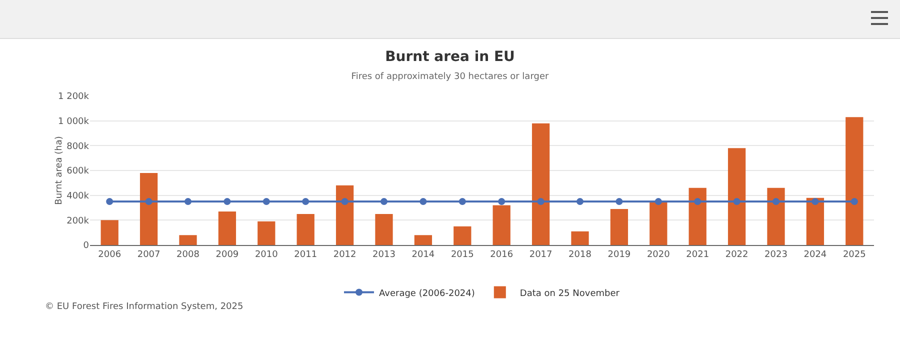 The height and width of the screenshot is (341, 900). What do you see at coordinates (59, 170) in the screenshot?
I see `y-axis-title: Burnt area (ha)` at bounding box center [59, 170].